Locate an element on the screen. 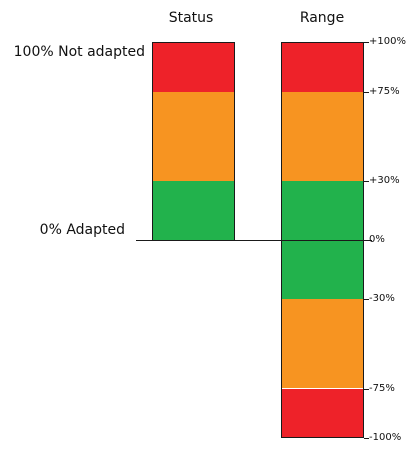 This screenshot has width=418, height=457. range-segment-orange-top is located at coordinates (322, 136).